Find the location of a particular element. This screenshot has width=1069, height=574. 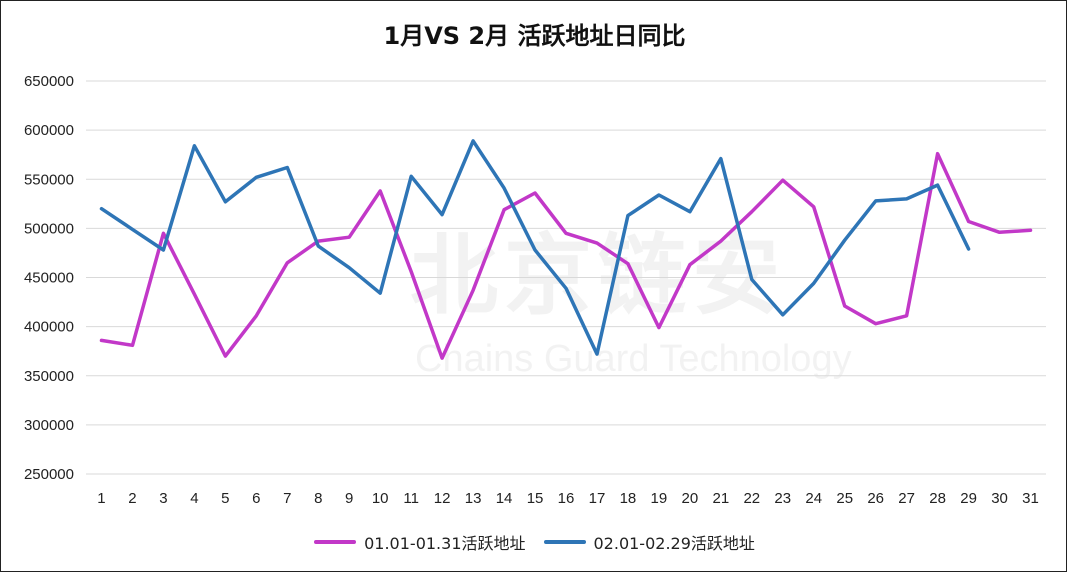

y-tick-label: 400000 is located at coordinates (49, 327).